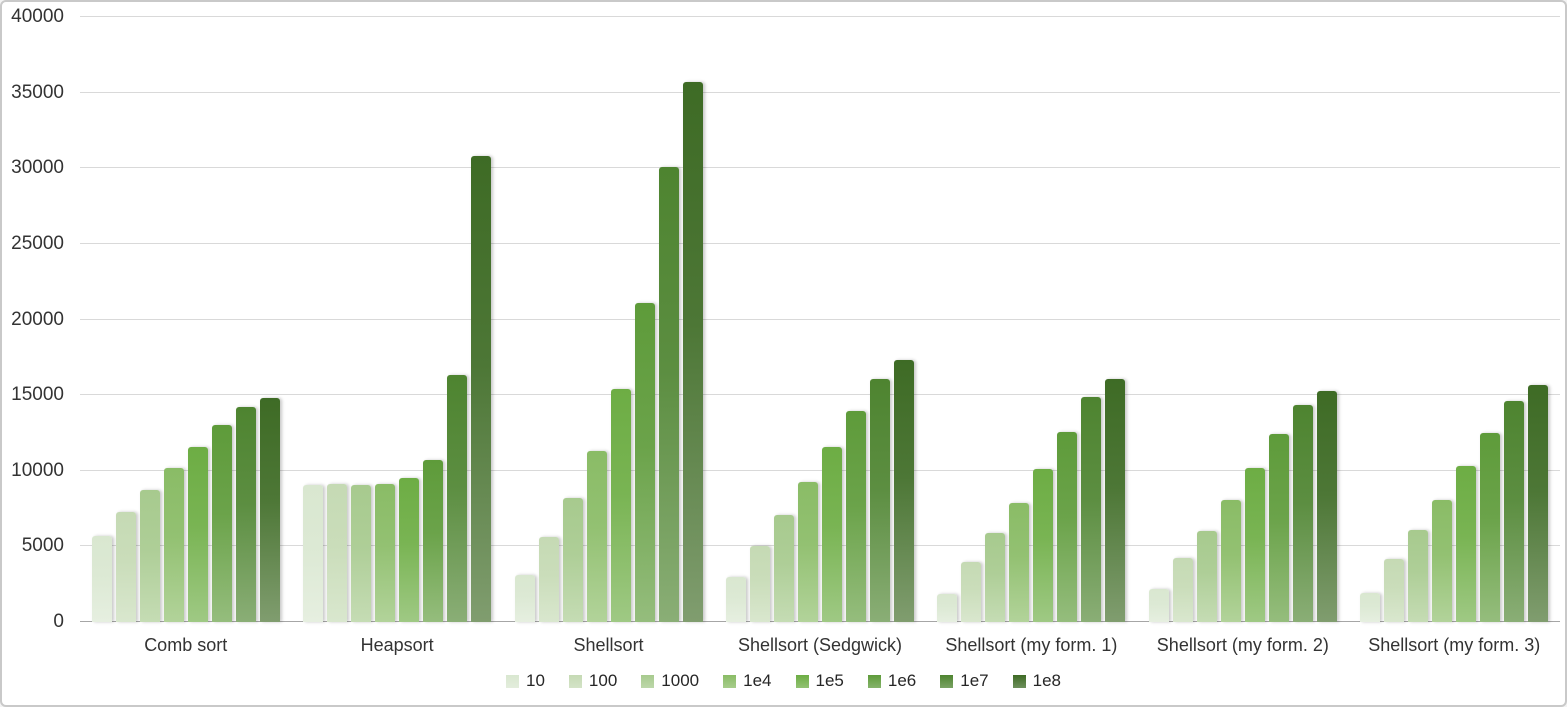 This screenshot has height=707, width=1567. I want to click on legend-label: 1e8, so click(1046, 680).